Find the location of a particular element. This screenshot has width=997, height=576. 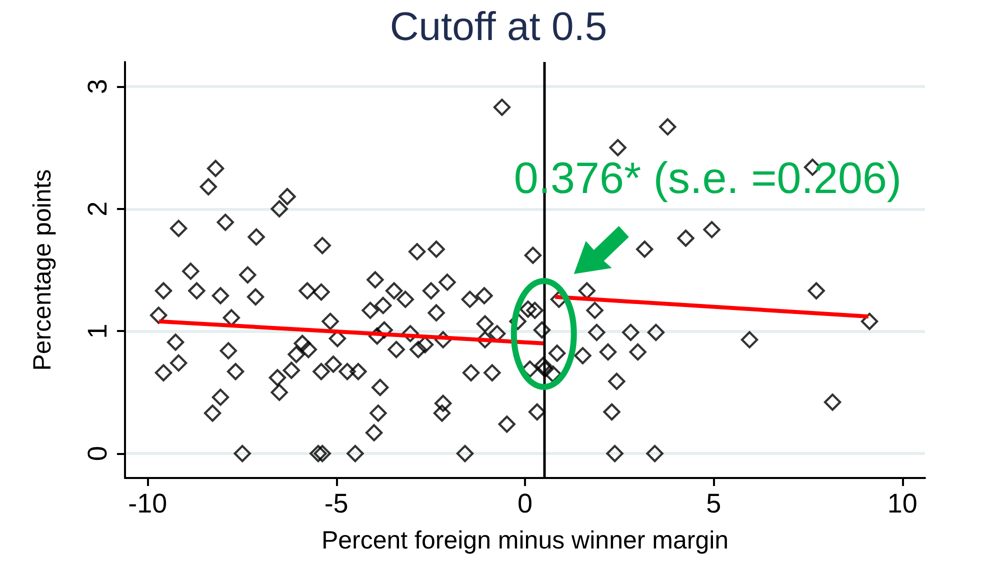

y-axis-title: Percentage points is located at coordinates (42, 270).